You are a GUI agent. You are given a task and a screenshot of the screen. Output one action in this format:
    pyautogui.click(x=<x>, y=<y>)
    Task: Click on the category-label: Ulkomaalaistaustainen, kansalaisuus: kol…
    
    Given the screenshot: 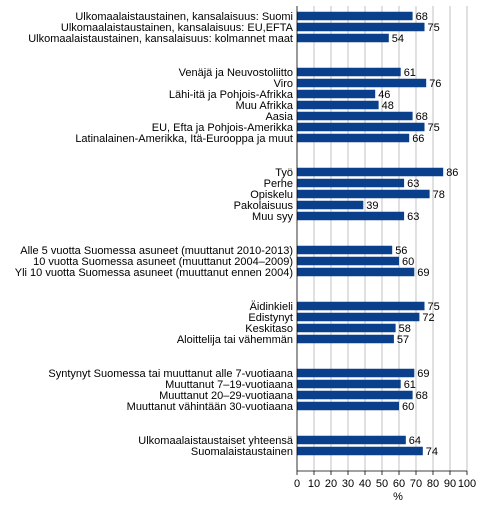 What is the action you would take?
    pyautogui.click(x=160, y=39)
    